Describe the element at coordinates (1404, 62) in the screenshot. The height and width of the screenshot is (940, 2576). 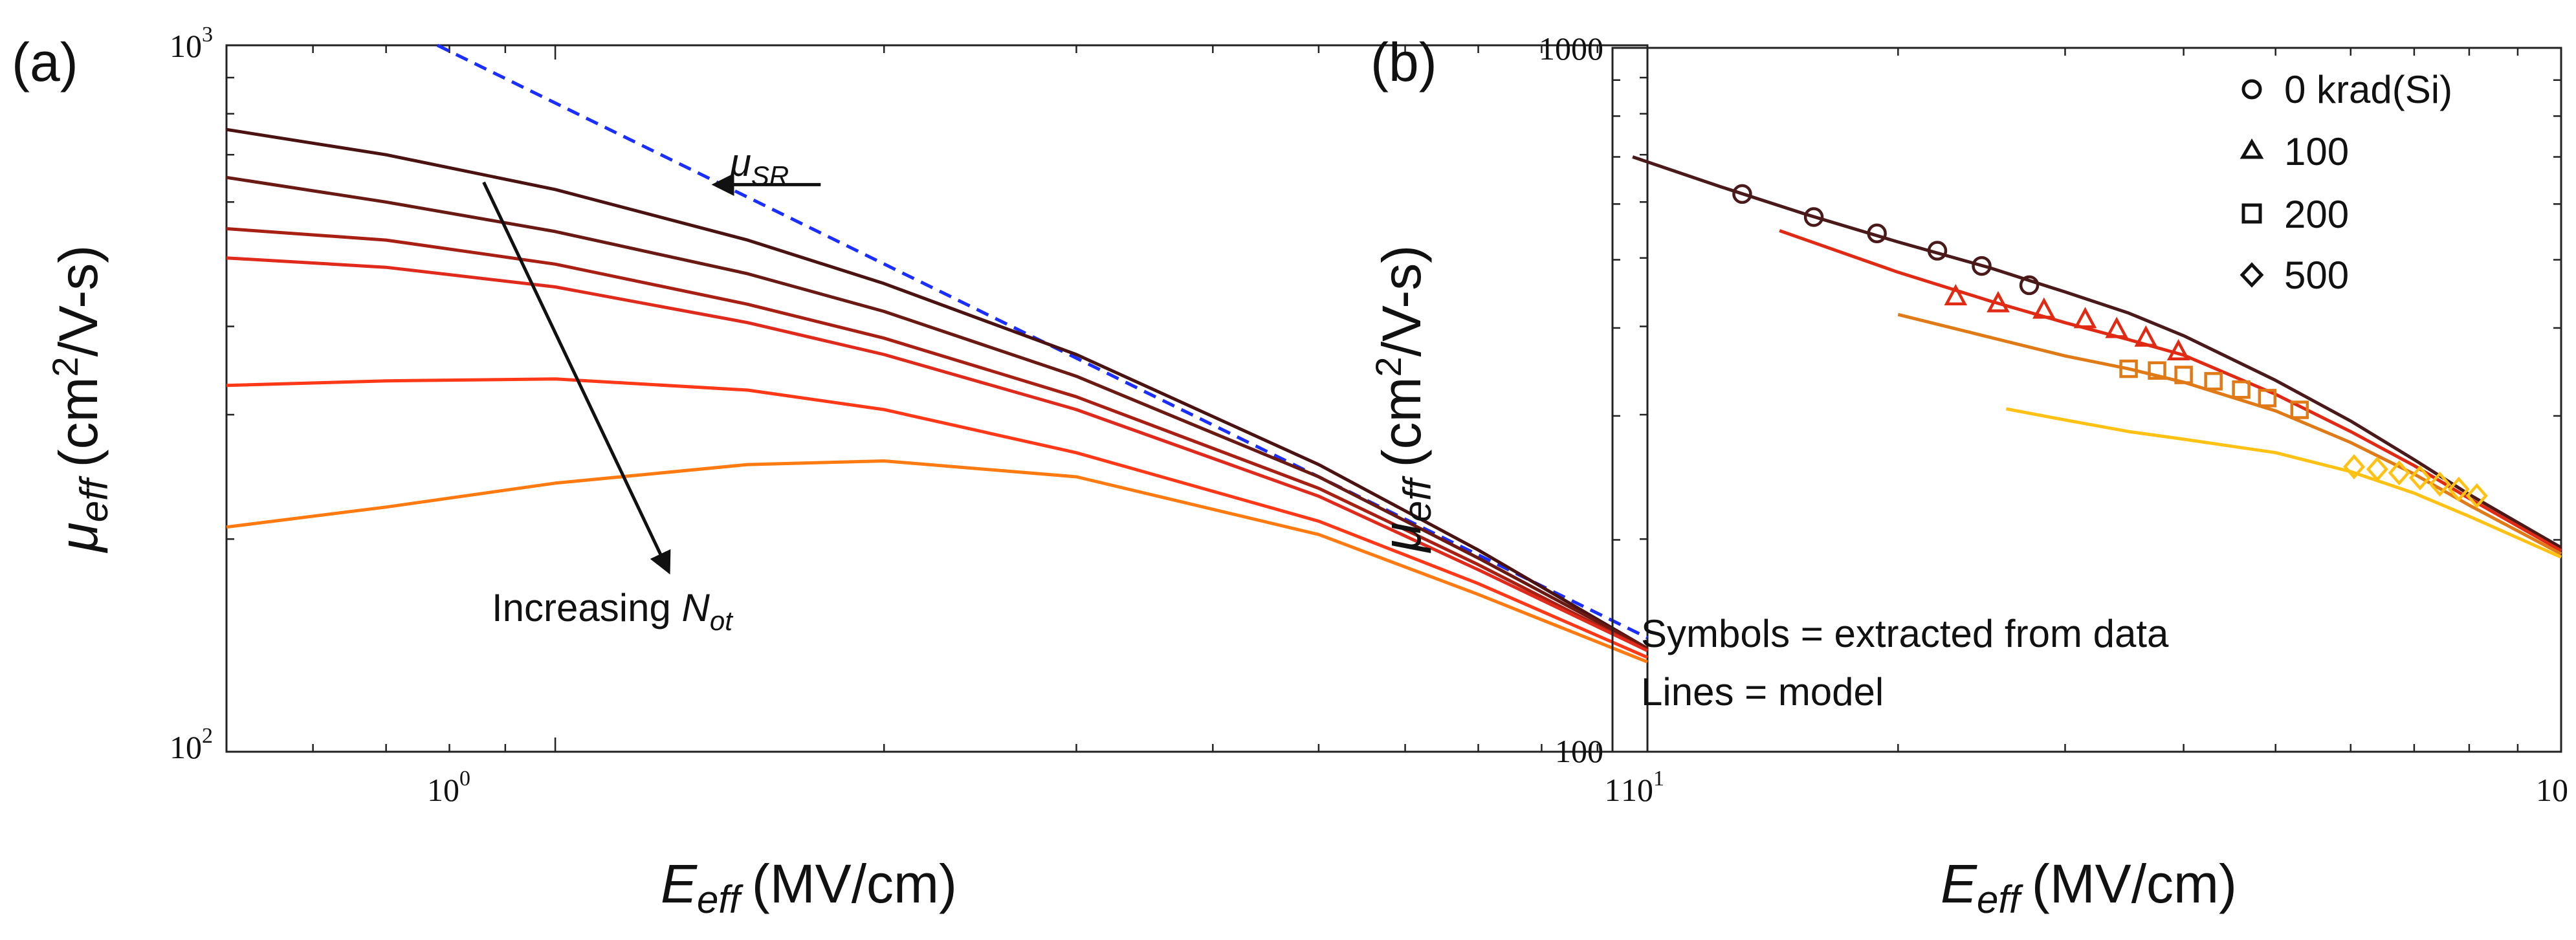
I see `panel-b-label: (b)` at that location.